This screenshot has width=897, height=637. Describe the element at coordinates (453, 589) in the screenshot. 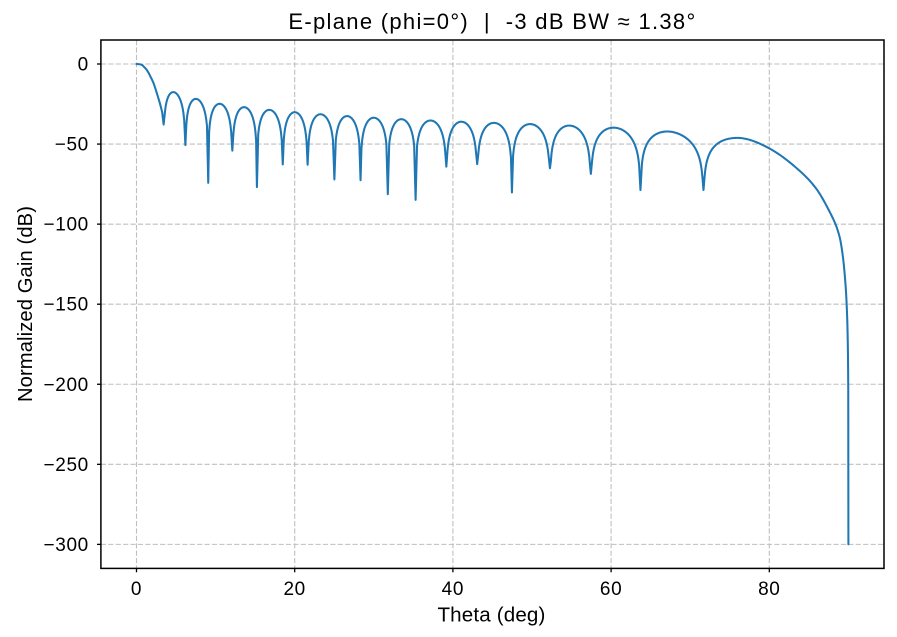

I see `svg-text: 40` at that location.